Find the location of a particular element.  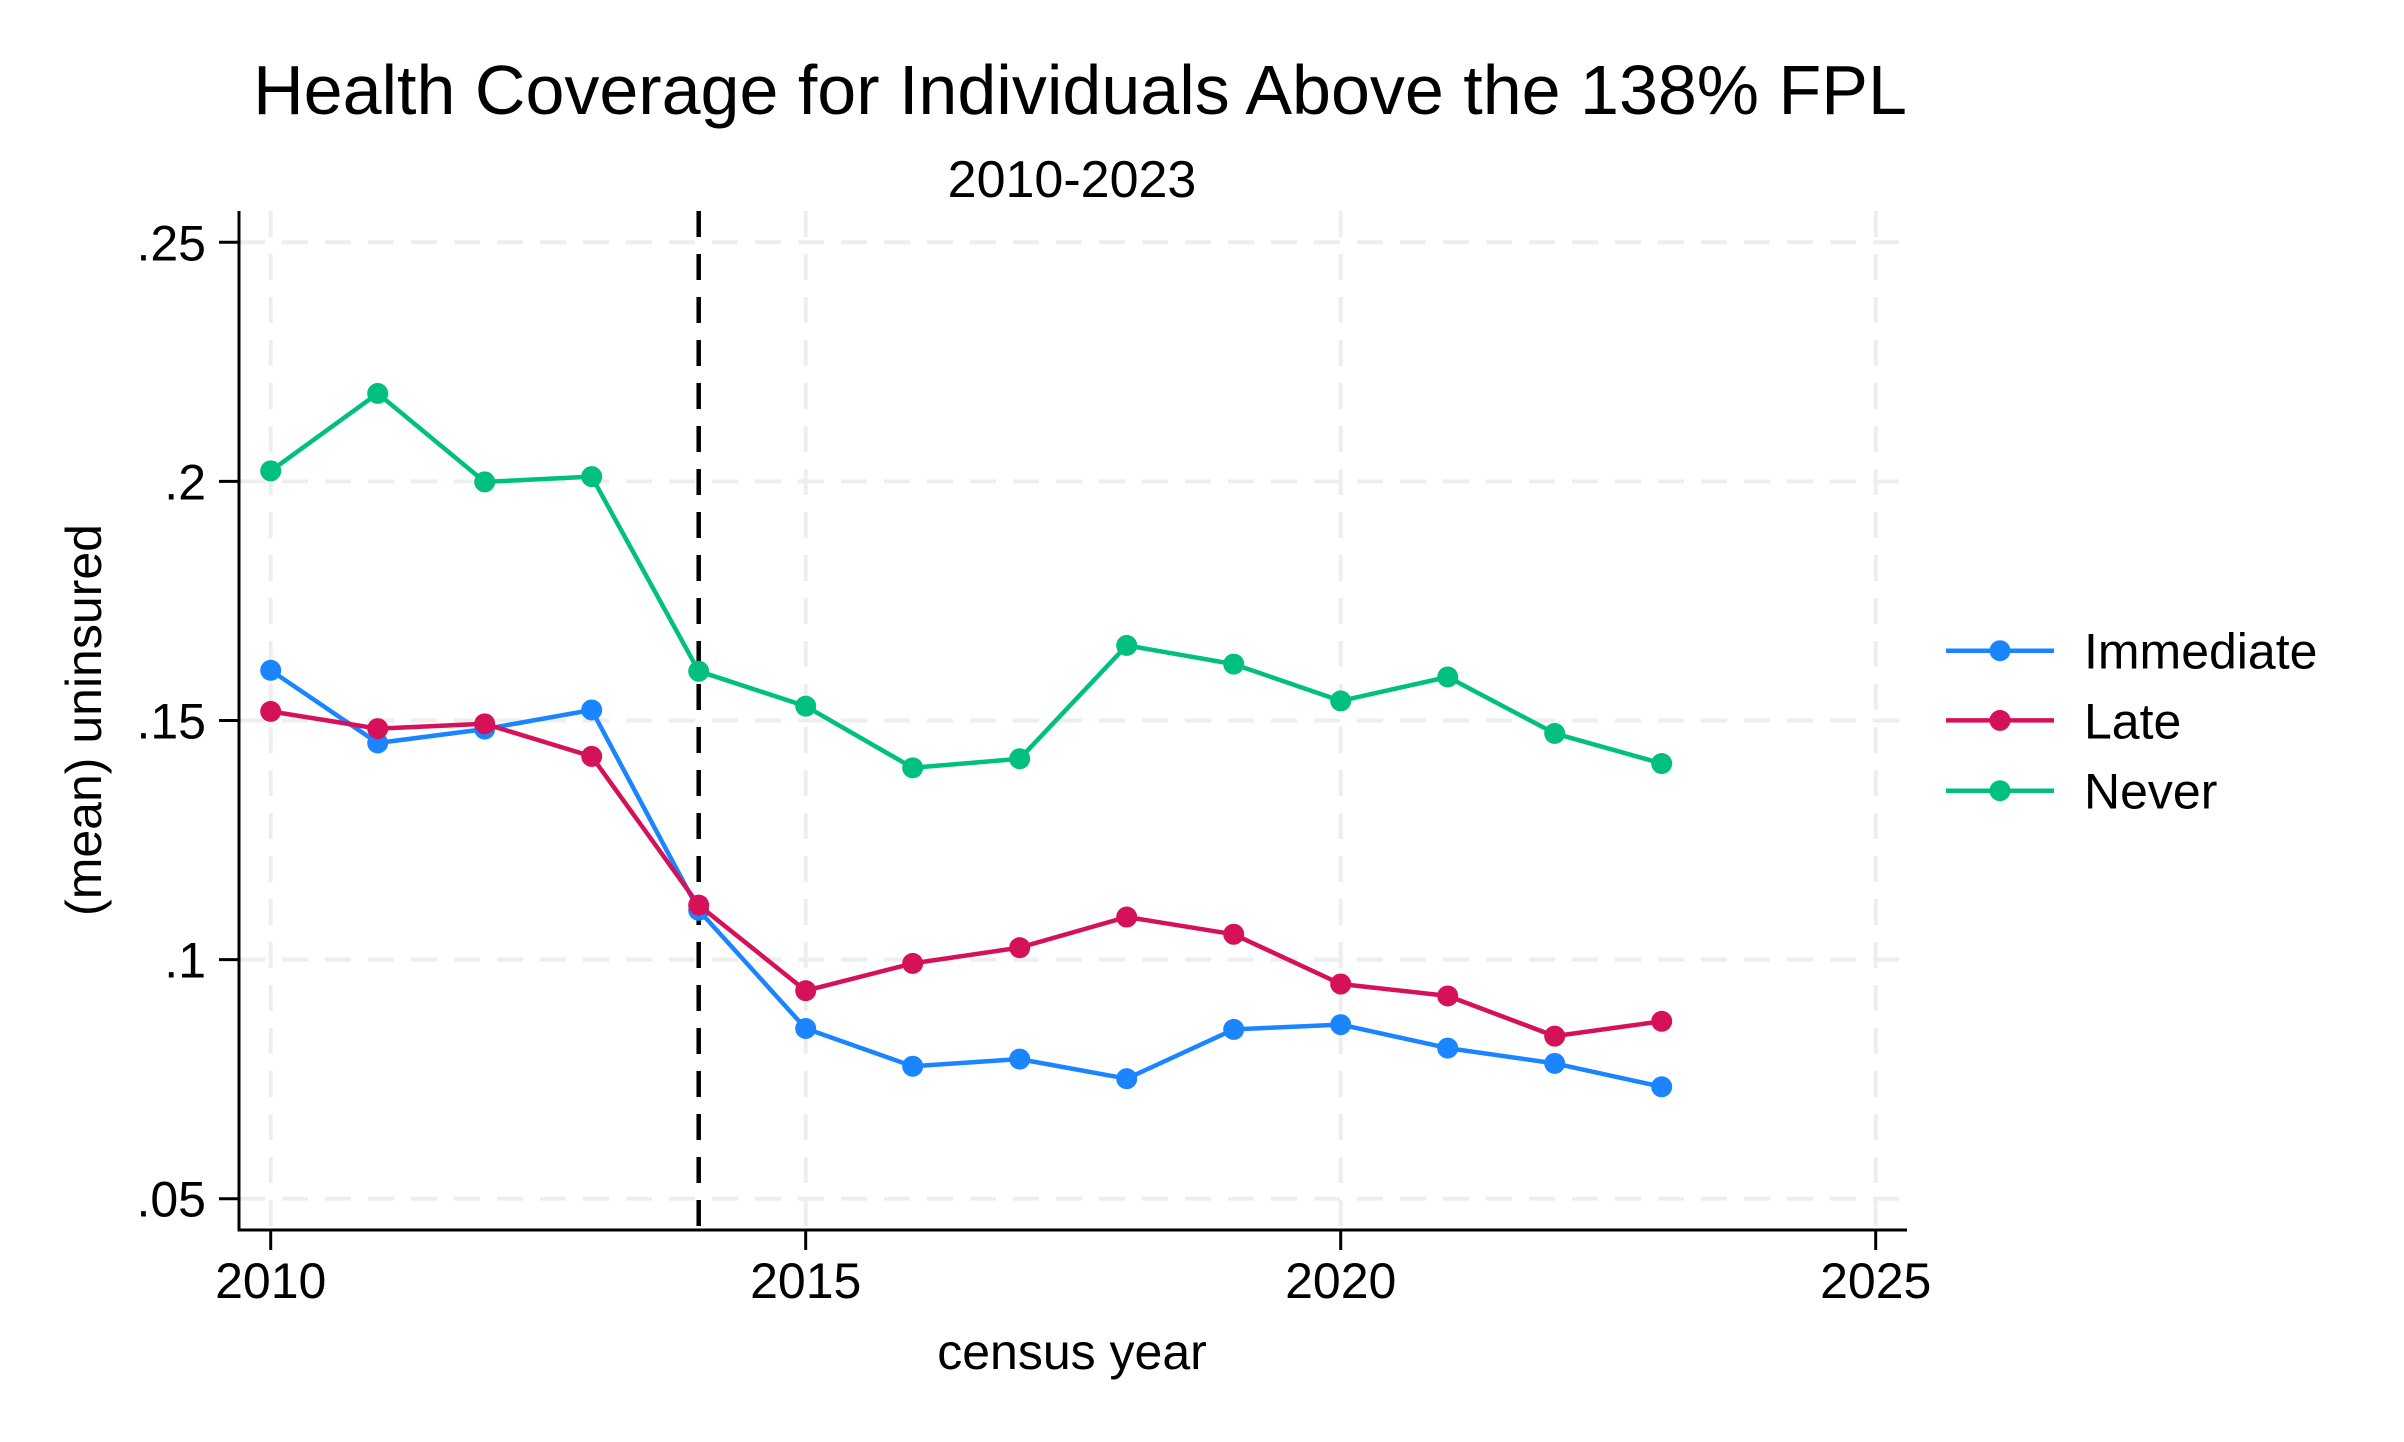

data-point-late-2018 is located at coordinates (1127, 917).